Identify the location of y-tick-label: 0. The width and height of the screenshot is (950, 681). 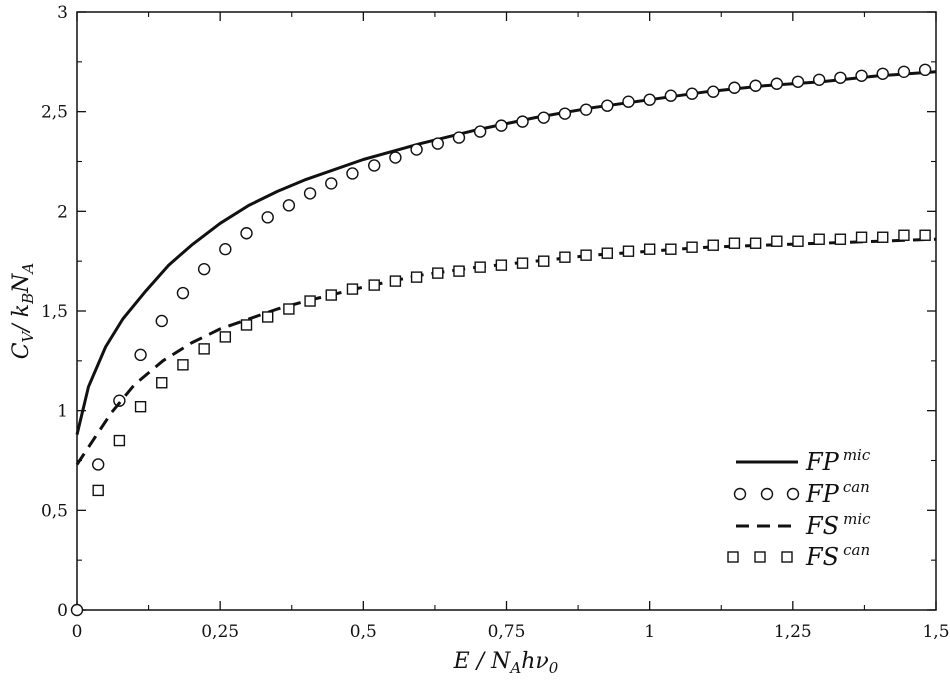
(62, 611).